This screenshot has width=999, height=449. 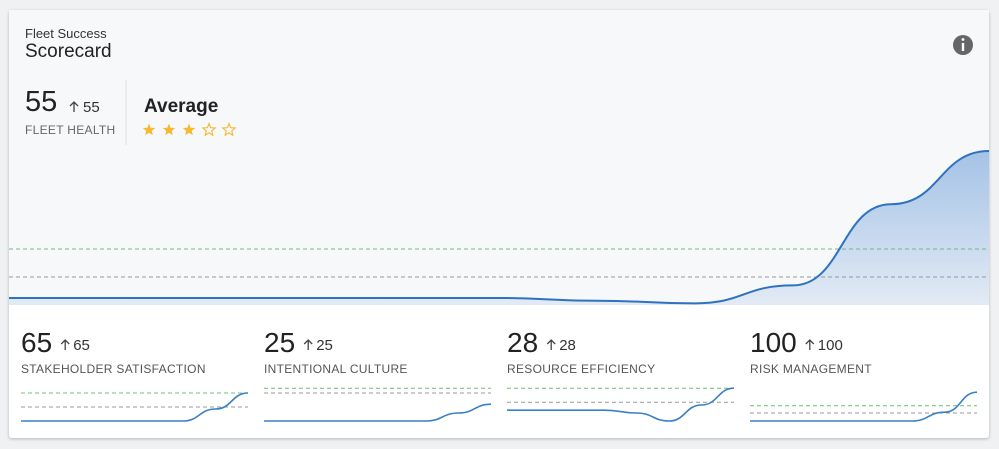 I want to click on metric-change: 65, so click(x=81, y=345).